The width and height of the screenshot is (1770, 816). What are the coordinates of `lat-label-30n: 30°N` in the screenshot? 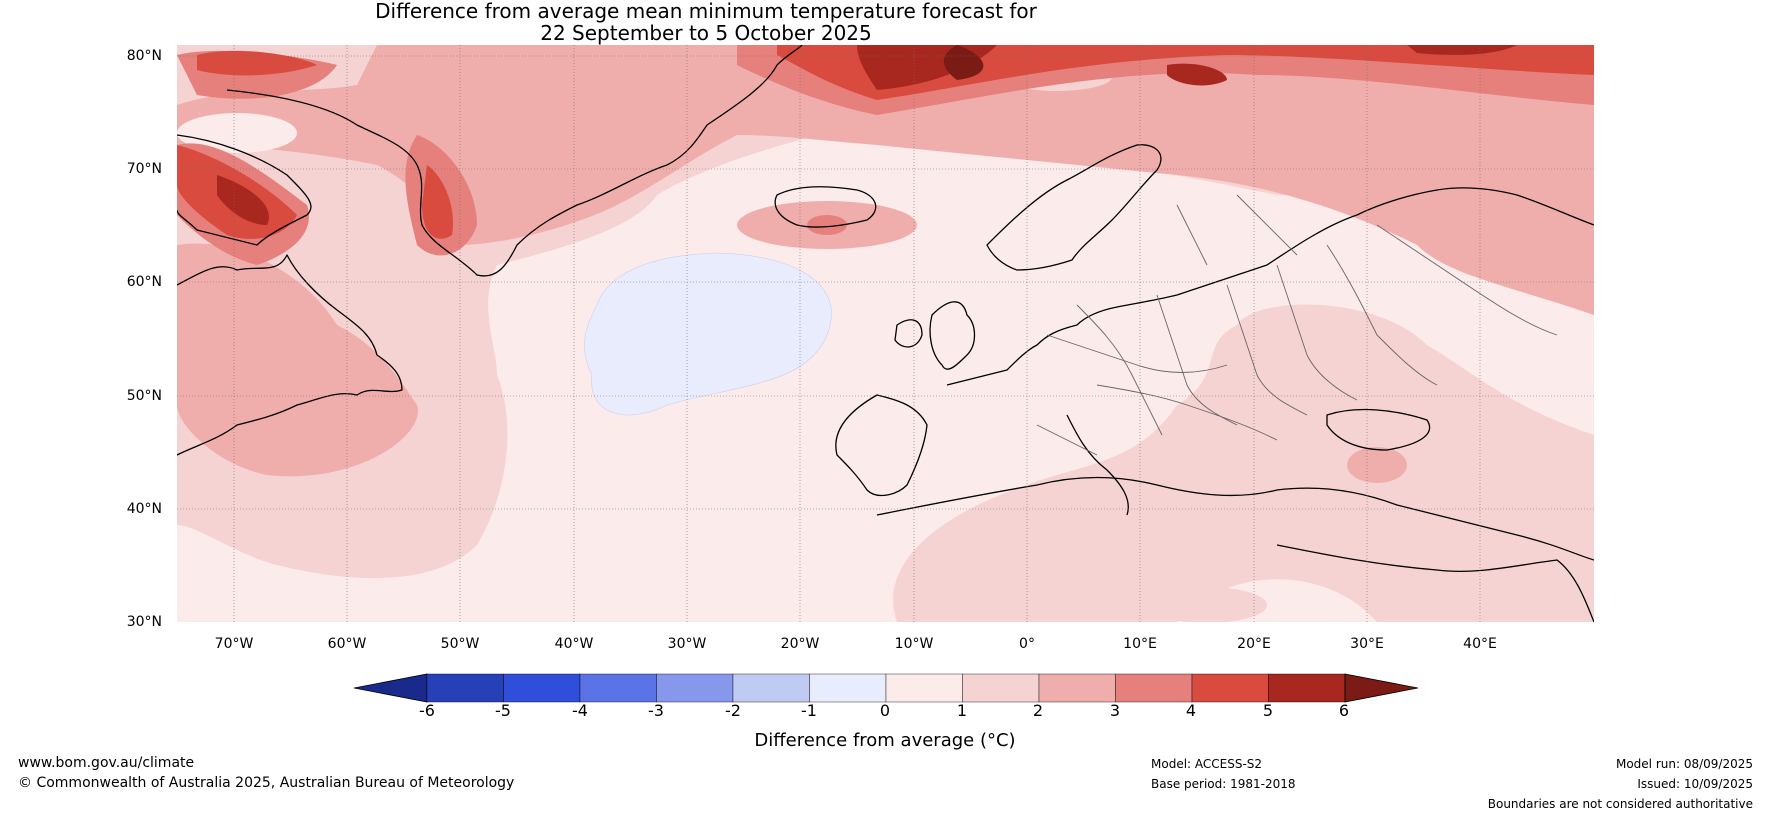 It's located at (144, 622).